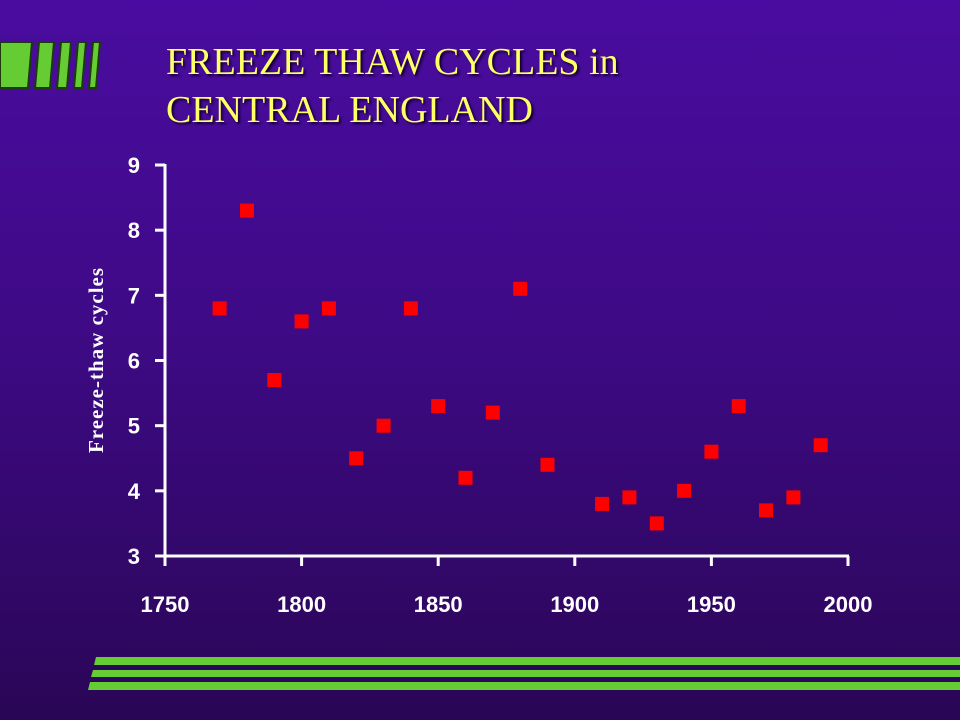 The height and width of the screenshot is (720, 960). What do you see at coordinates (165, 604) in the screenshot?
I see `x-tick-label: 1750` at bounding box center [165, 604].